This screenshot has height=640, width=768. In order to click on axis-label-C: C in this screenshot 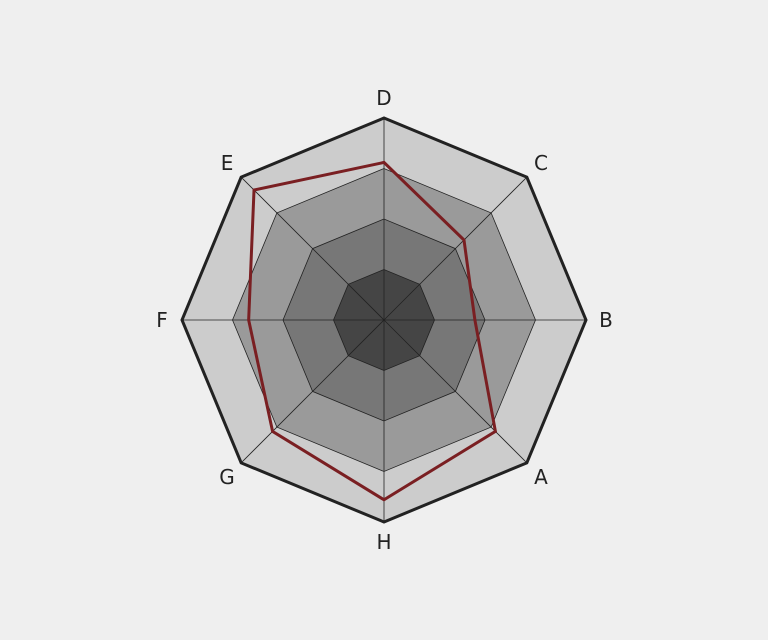, I will do `click(541, 163)`.